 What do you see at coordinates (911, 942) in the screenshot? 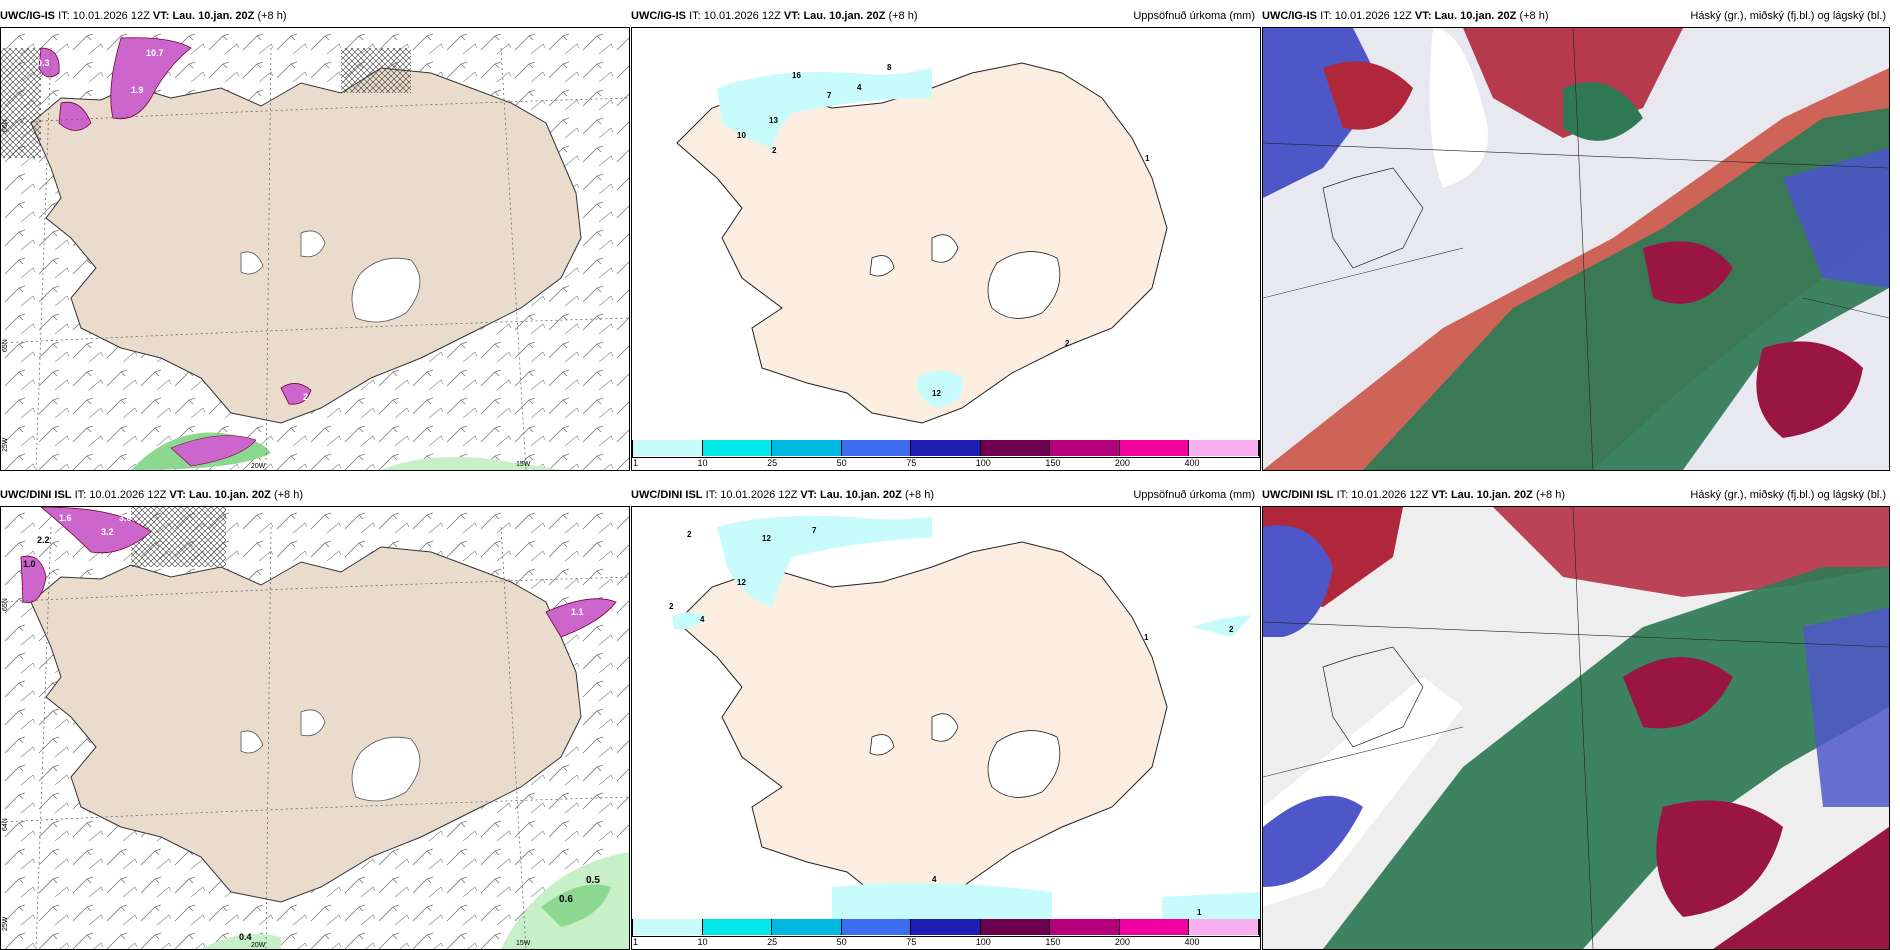
I see `colorbar-tick-label: 75` at bounding box center [911, 942].